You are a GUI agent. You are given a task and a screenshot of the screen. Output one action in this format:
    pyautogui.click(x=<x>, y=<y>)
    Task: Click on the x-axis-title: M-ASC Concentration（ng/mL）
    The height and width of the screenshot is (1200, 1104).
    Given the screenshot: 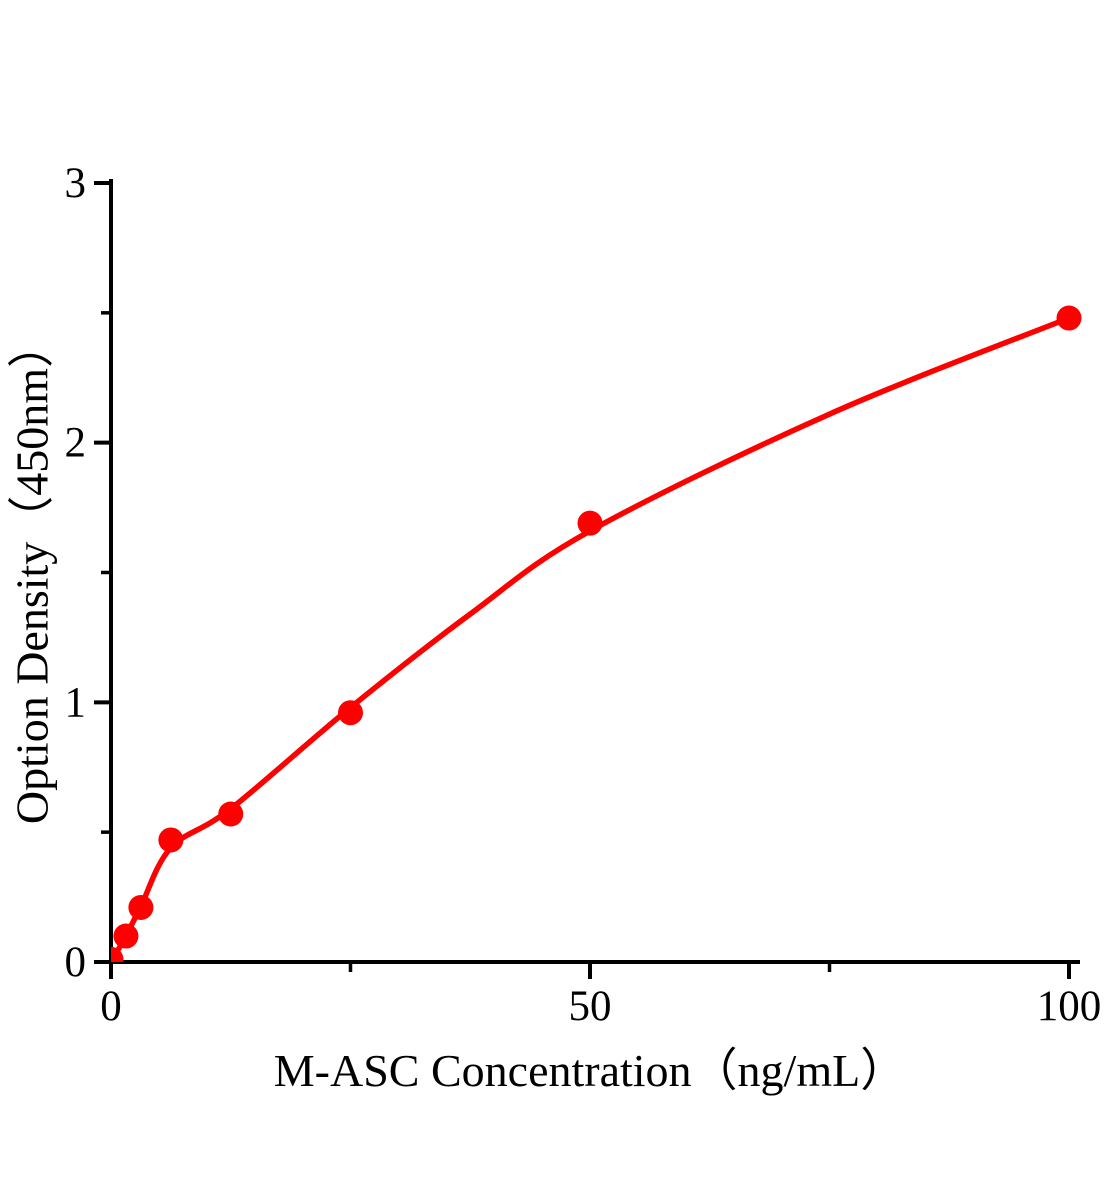 What is the action you would take?
    pyautogui.click(x=590, y=1070)
    